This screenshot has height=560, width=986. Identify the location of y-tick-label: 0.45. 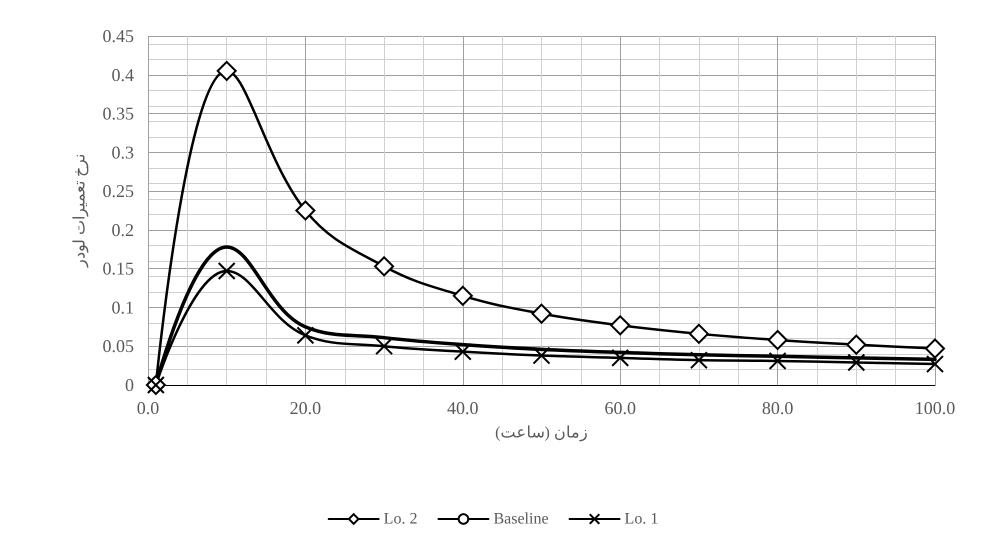
(118, 36).